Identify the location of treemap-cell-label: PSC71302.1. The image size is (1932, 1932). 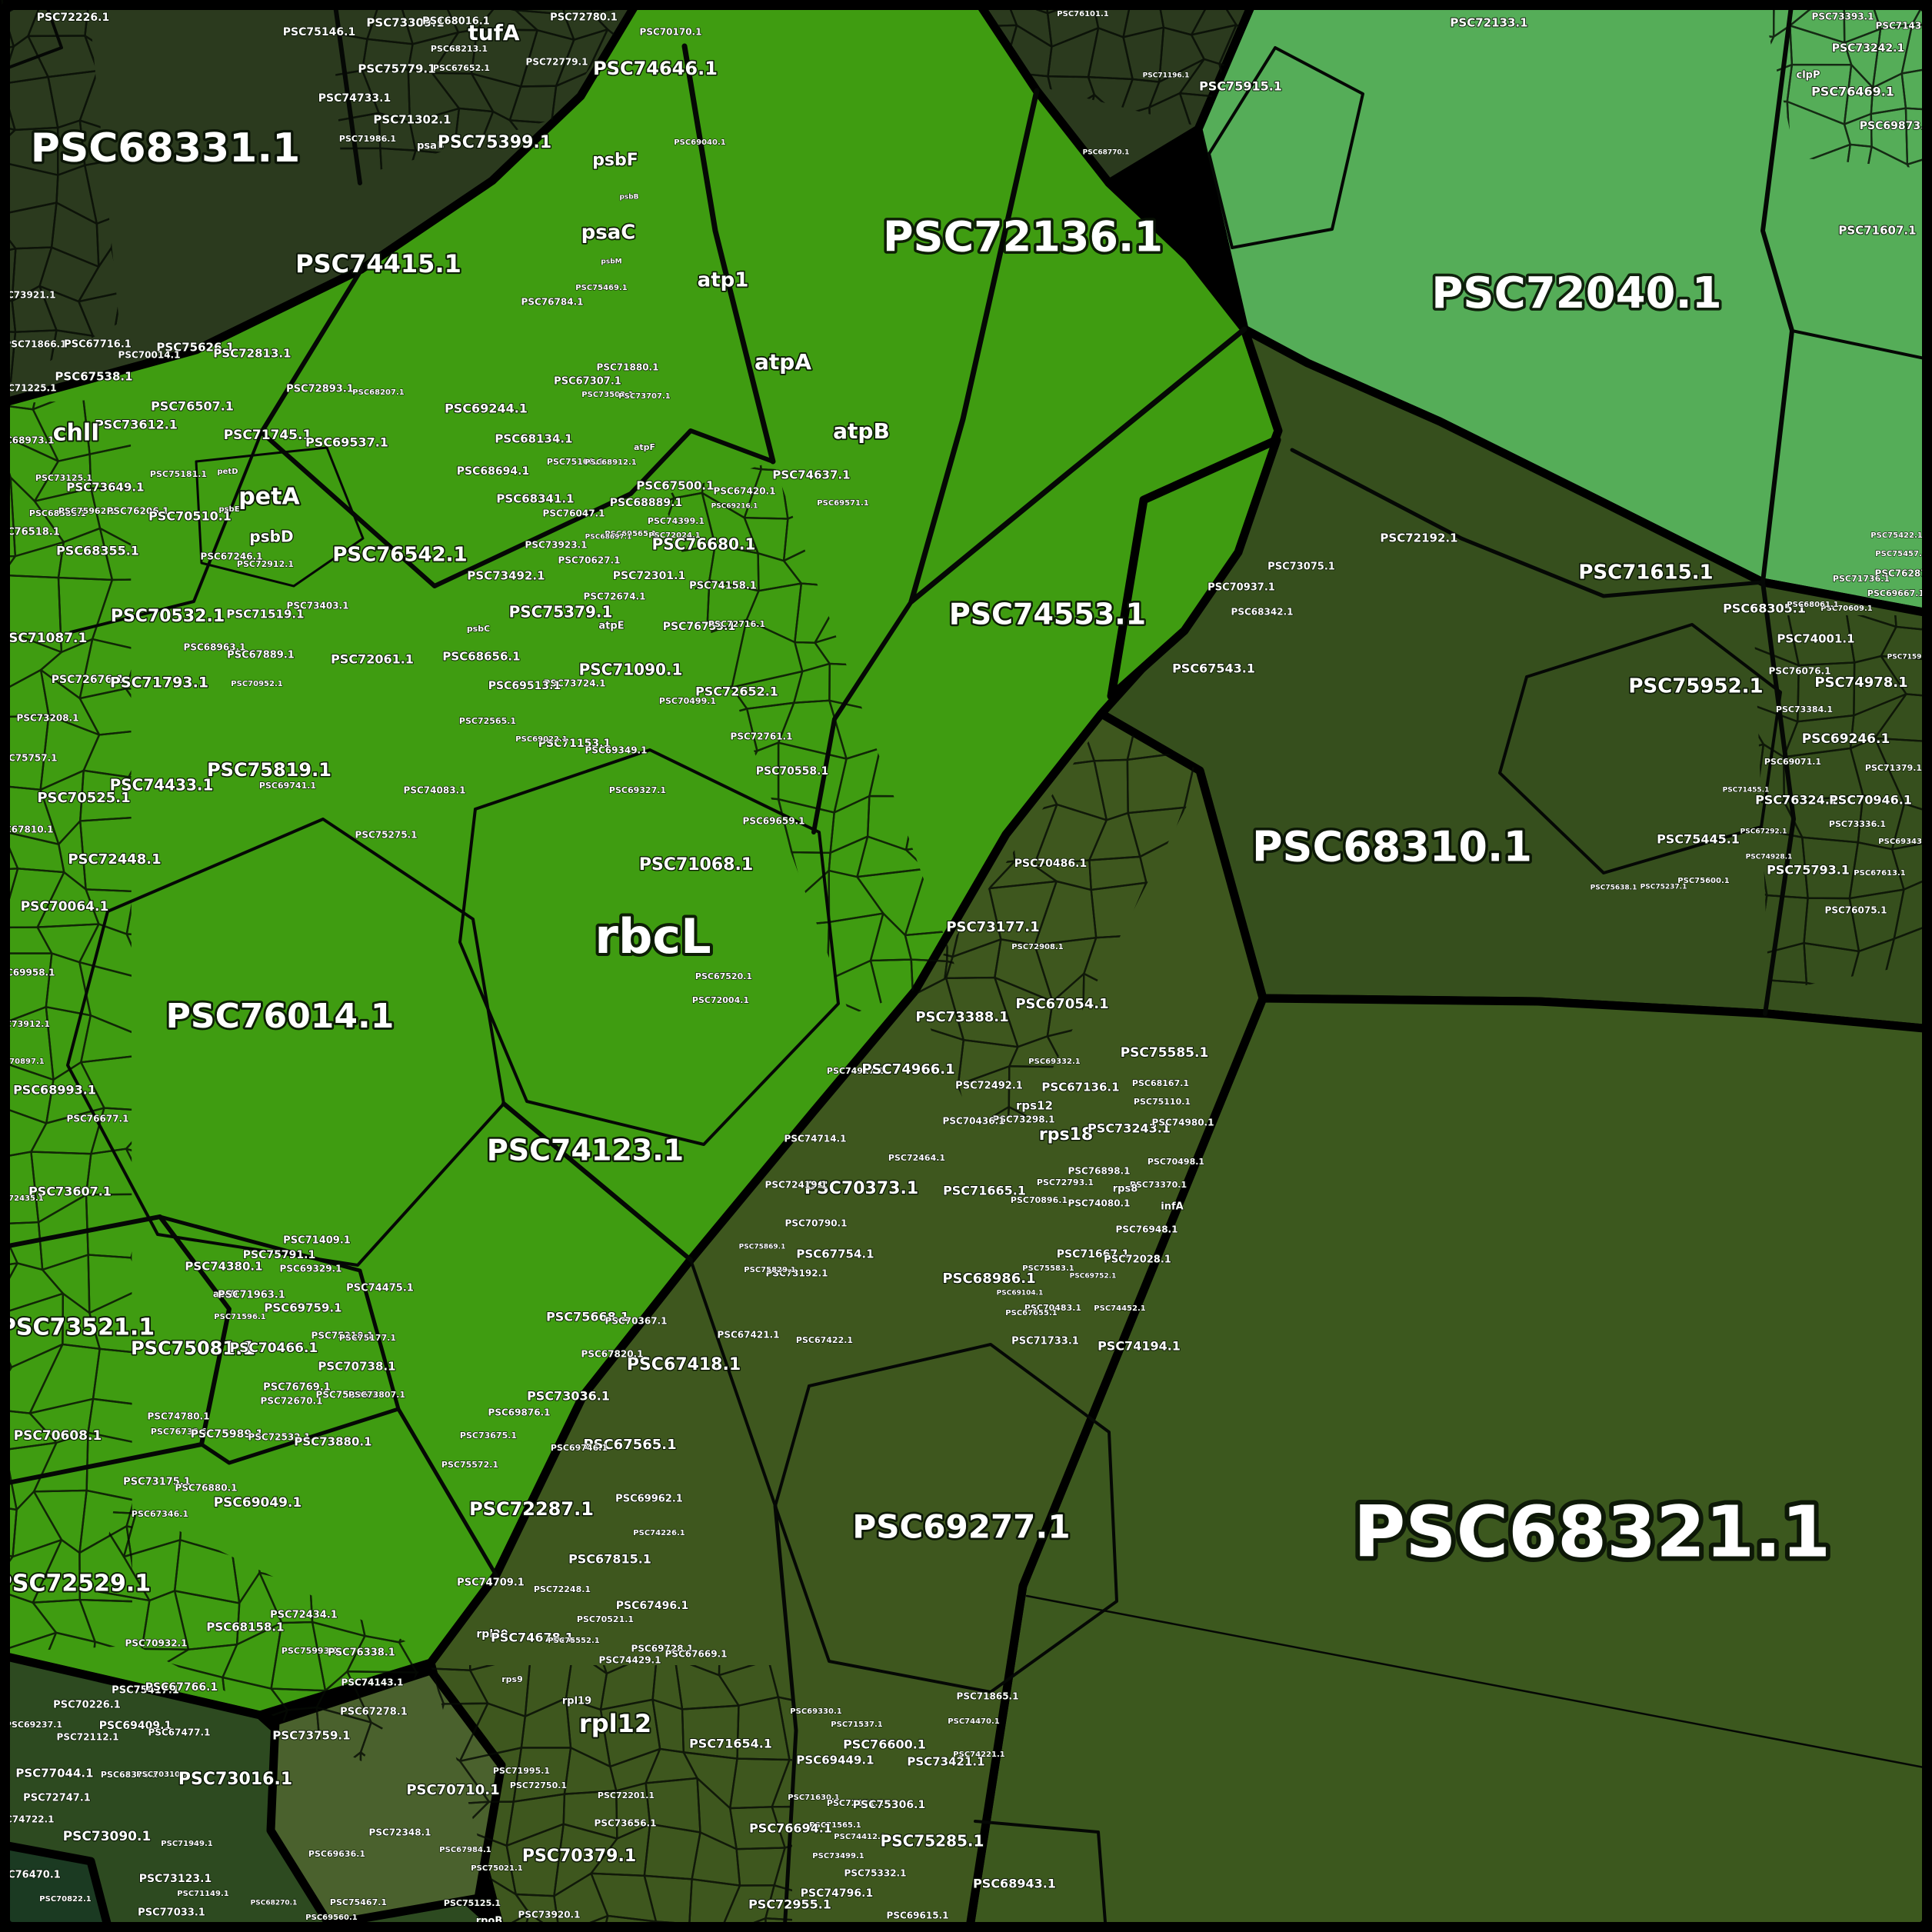
(412, 120).